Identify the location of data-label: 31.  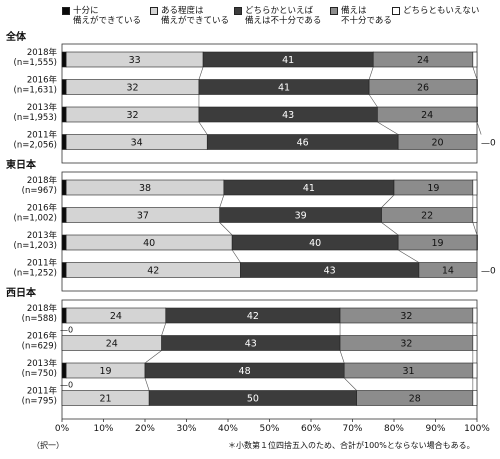
(408, 371).